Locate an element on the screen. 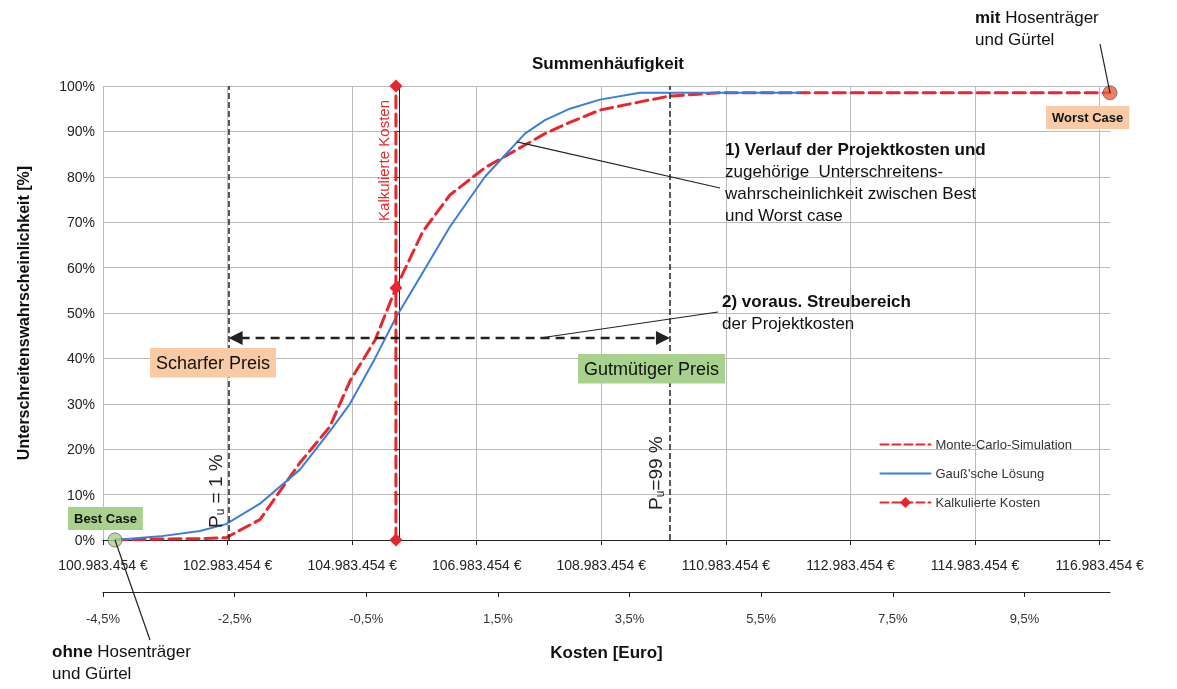 The height and width of the screenshot is (689, 1177). y-tick-label: 50% is located at coordinates (80, 313).